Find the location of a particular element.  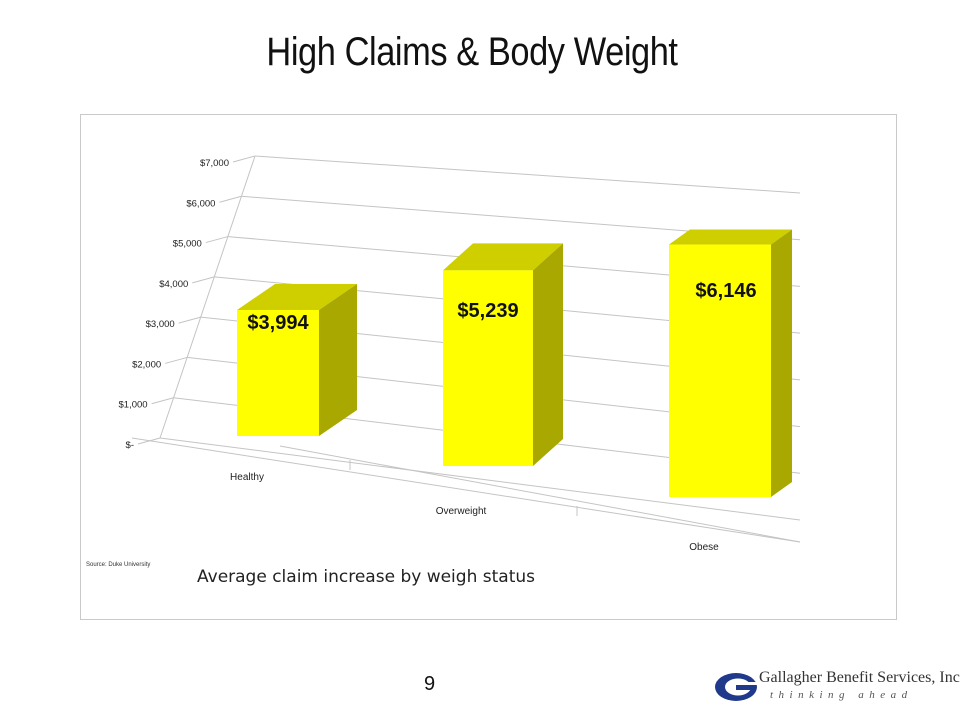

bar-overweight: $5,239 is located at coordinates (503, 354).